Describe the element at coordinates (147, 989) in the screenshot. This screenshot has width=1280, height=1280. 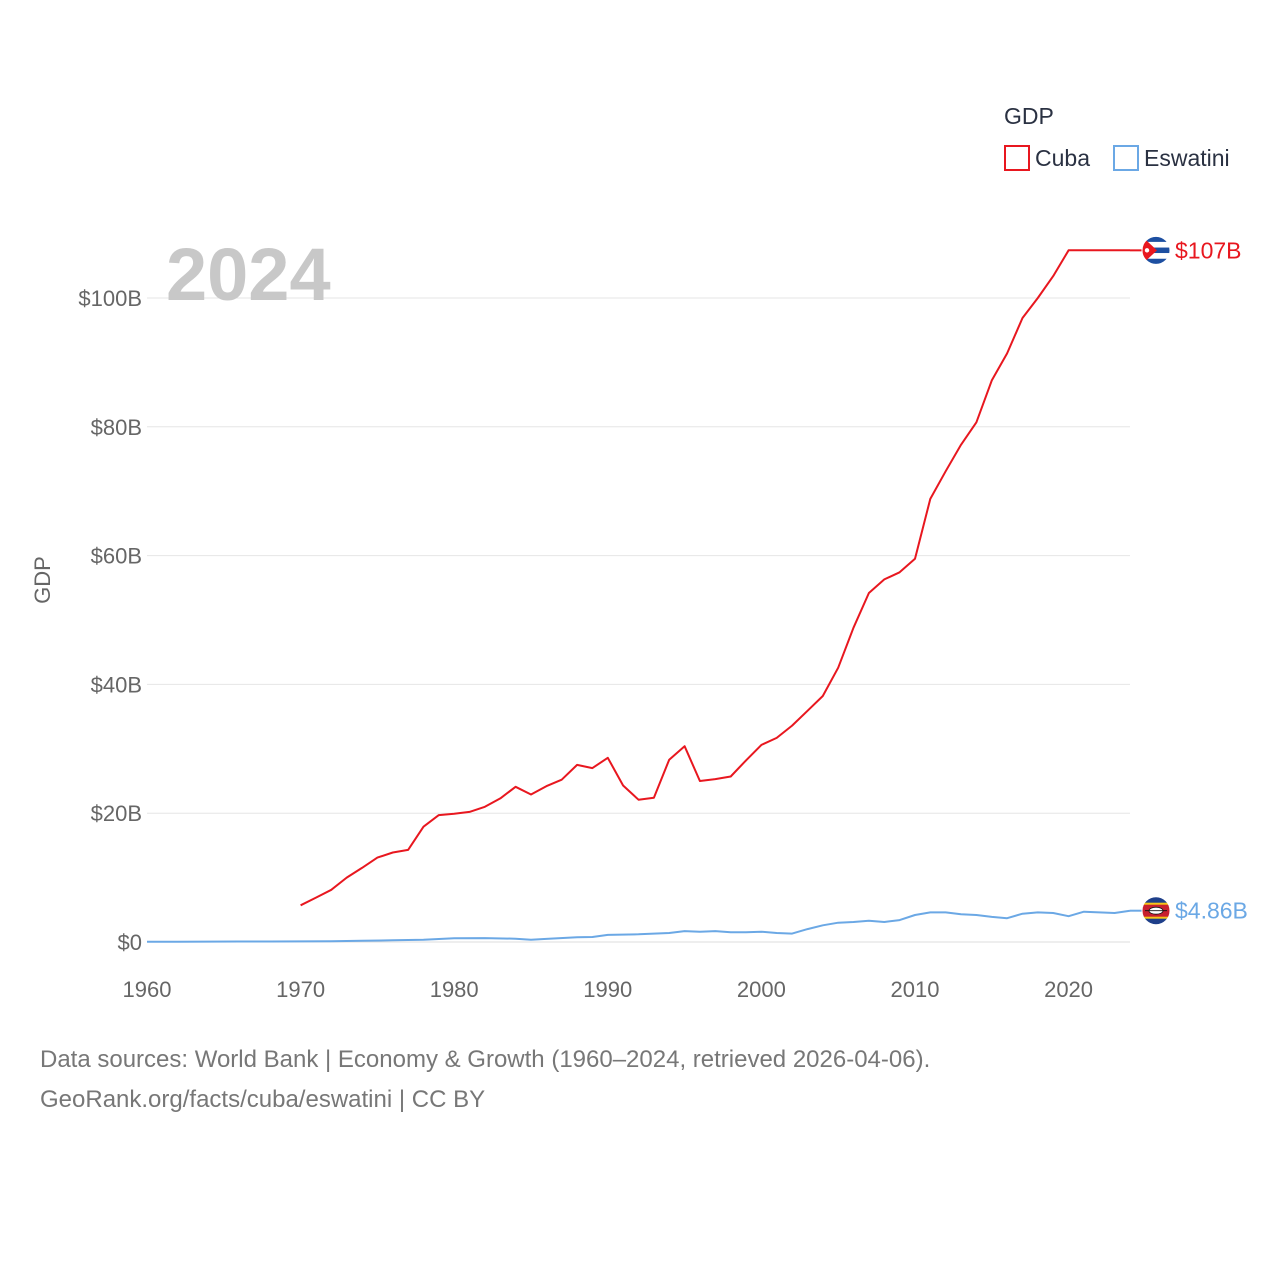
I see `x-tick-label: 1960` at that location.